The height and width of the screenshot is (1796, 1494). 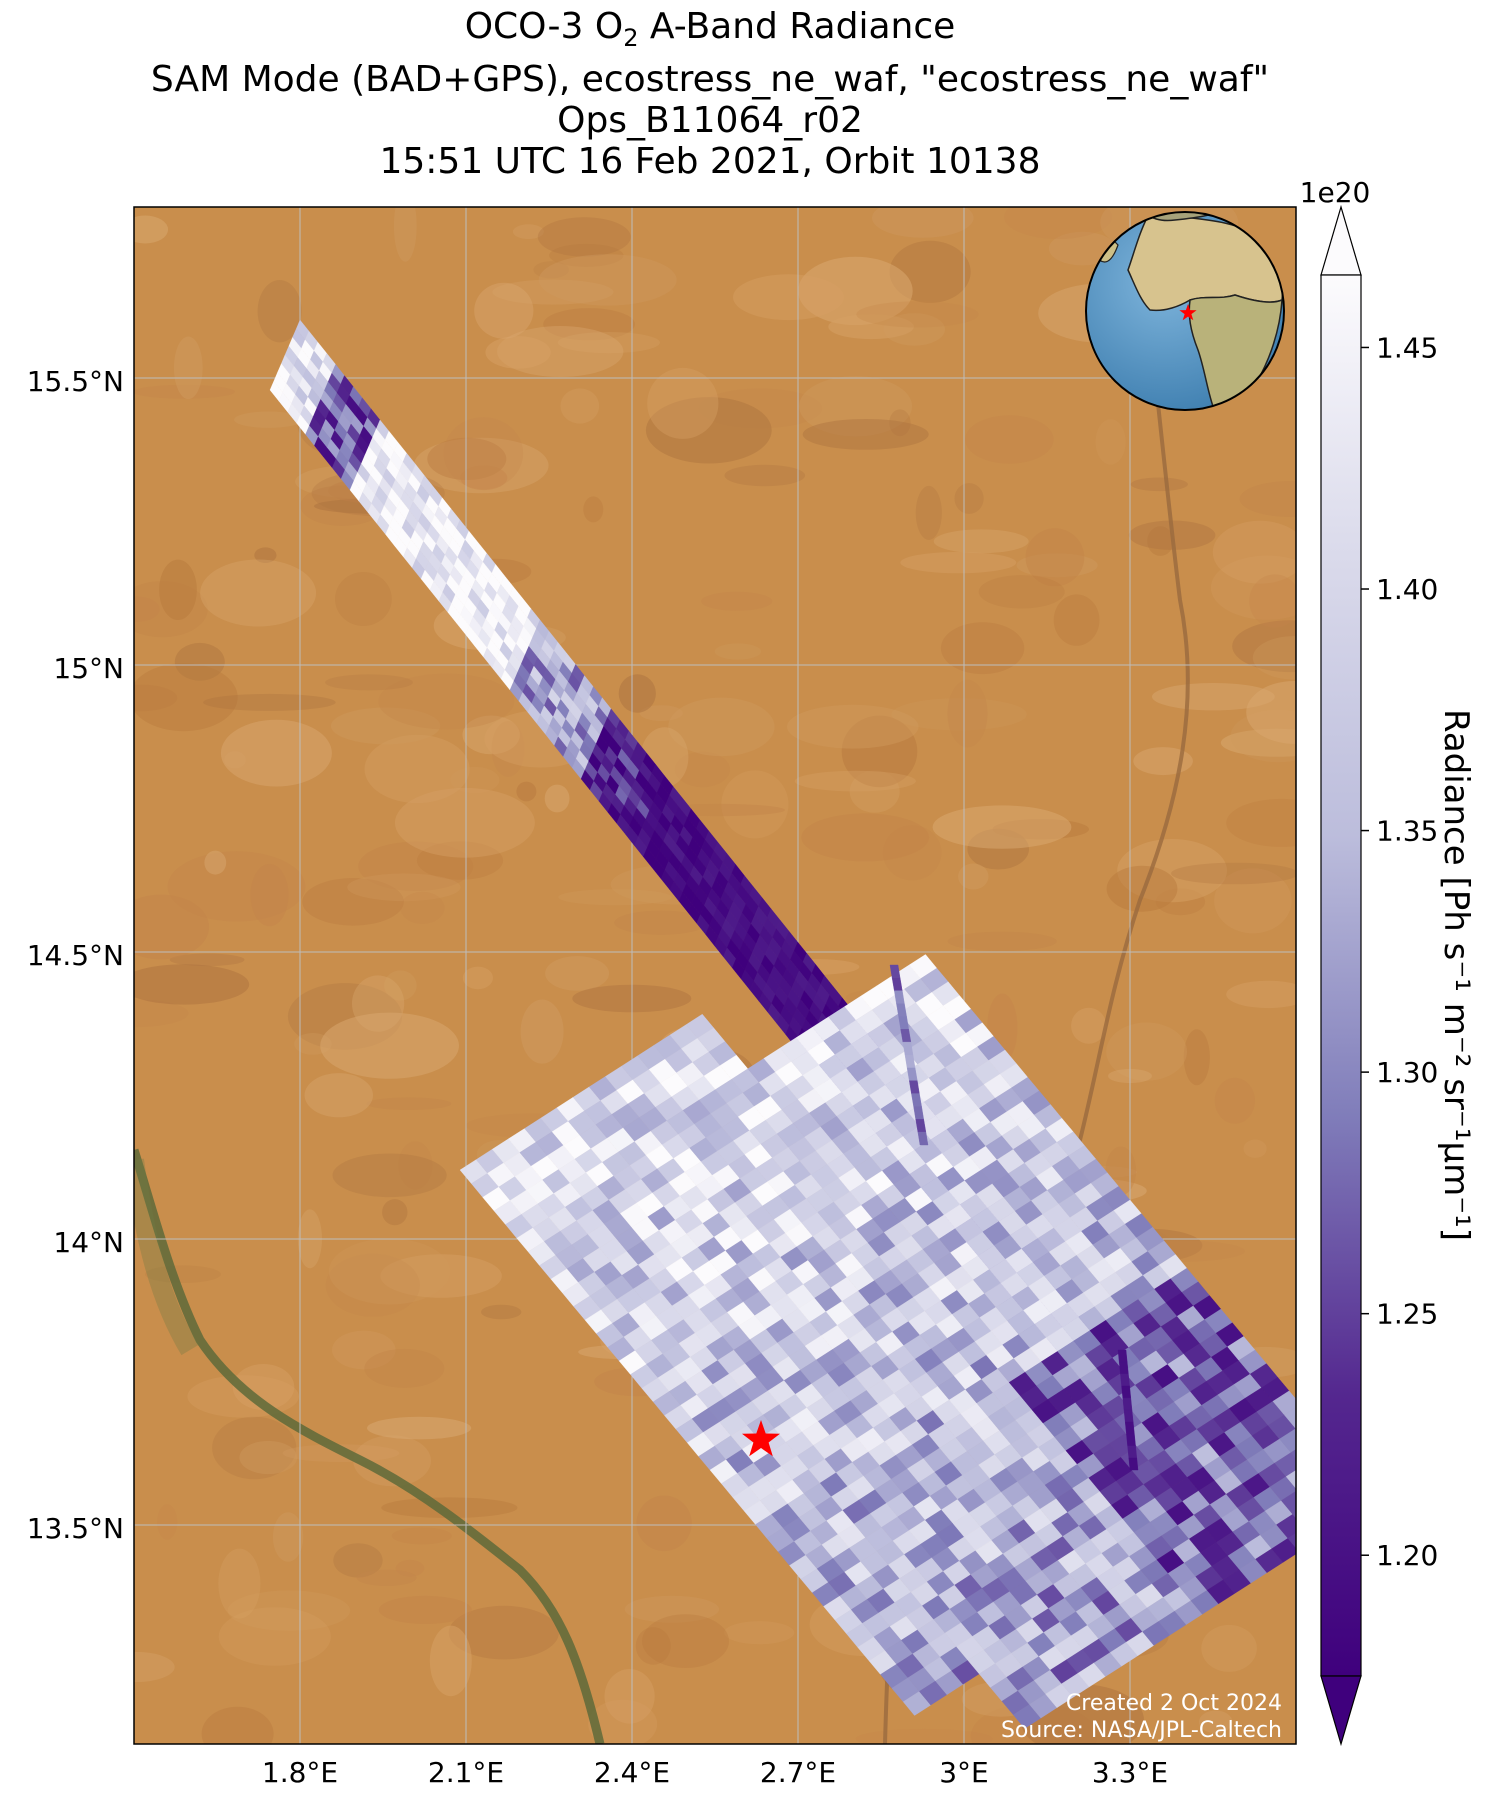 What do you see at coordinates (710, 121) in the screenshot?
I see `title-line-3: Ops_B11064_r02` at bounding box center [710, 121].